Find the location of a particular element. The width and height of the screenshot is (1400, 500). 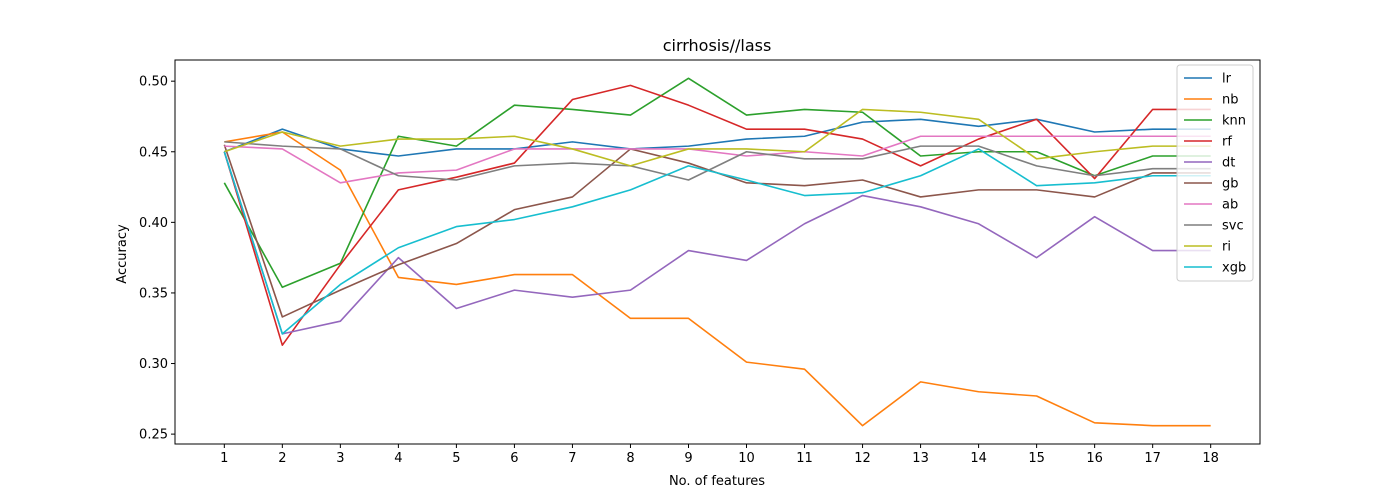

x-tick-label: 9 is located at coordinates (688, 458).